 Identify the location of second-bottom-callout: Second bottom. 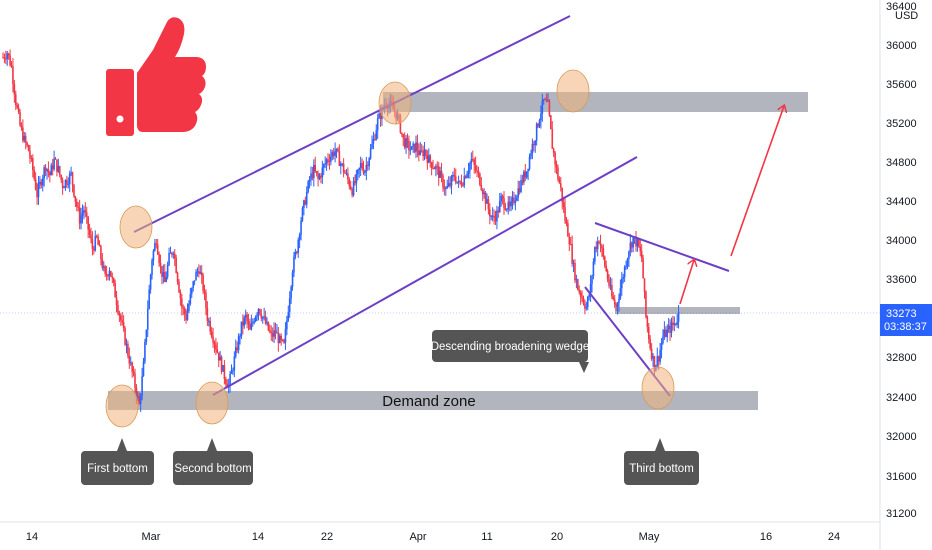
(213, 461).